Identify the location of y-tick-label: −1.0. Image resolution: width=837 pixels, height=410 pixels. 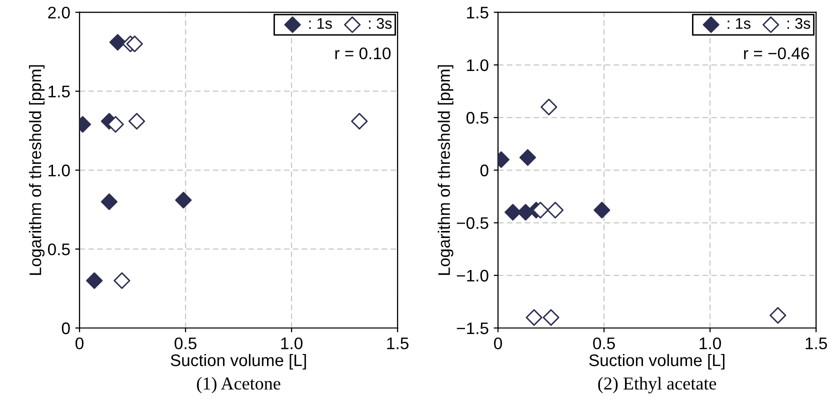
(472, 276).